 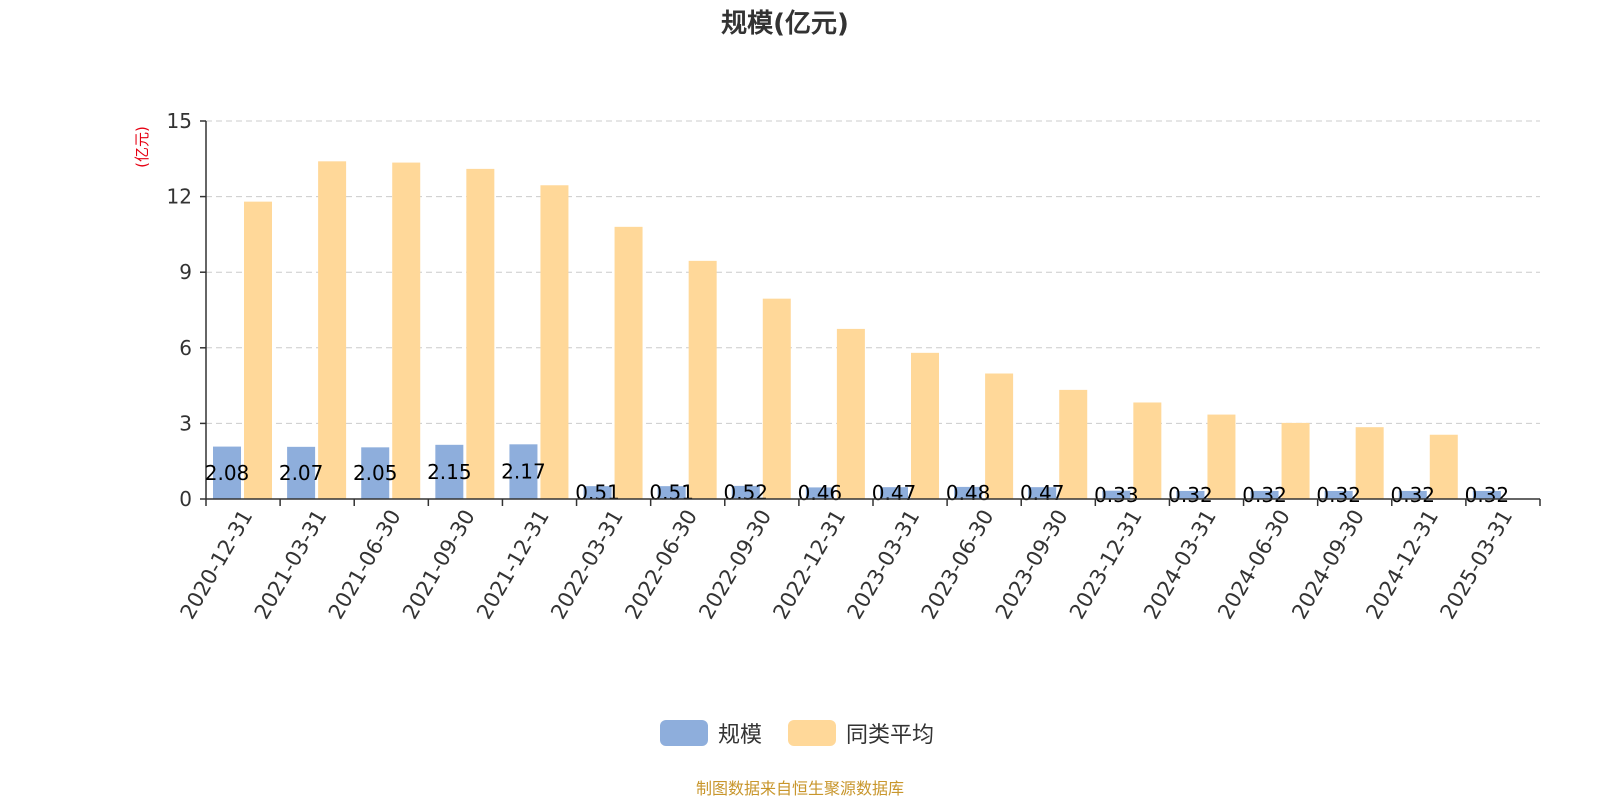 What do you see at coordinates (1254, 565) in the screenshot?
I see `x-tick-label: 2024-06-30` at bounding box center [1254, 565].